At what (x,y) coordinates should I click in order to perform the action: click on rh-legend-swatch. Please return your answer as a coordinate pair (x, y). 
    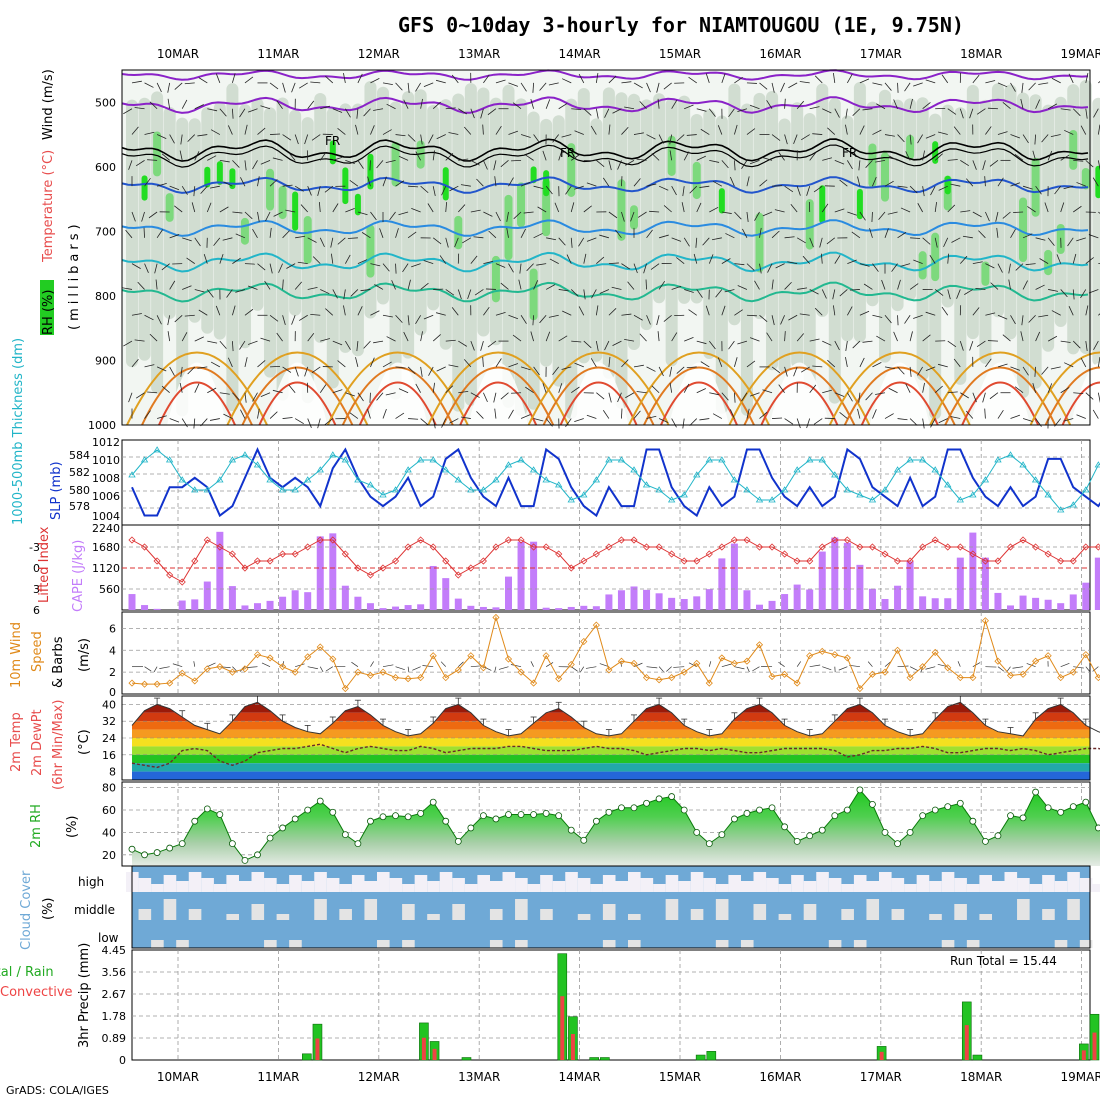
    Looking at the image, I should click on (47, 307).